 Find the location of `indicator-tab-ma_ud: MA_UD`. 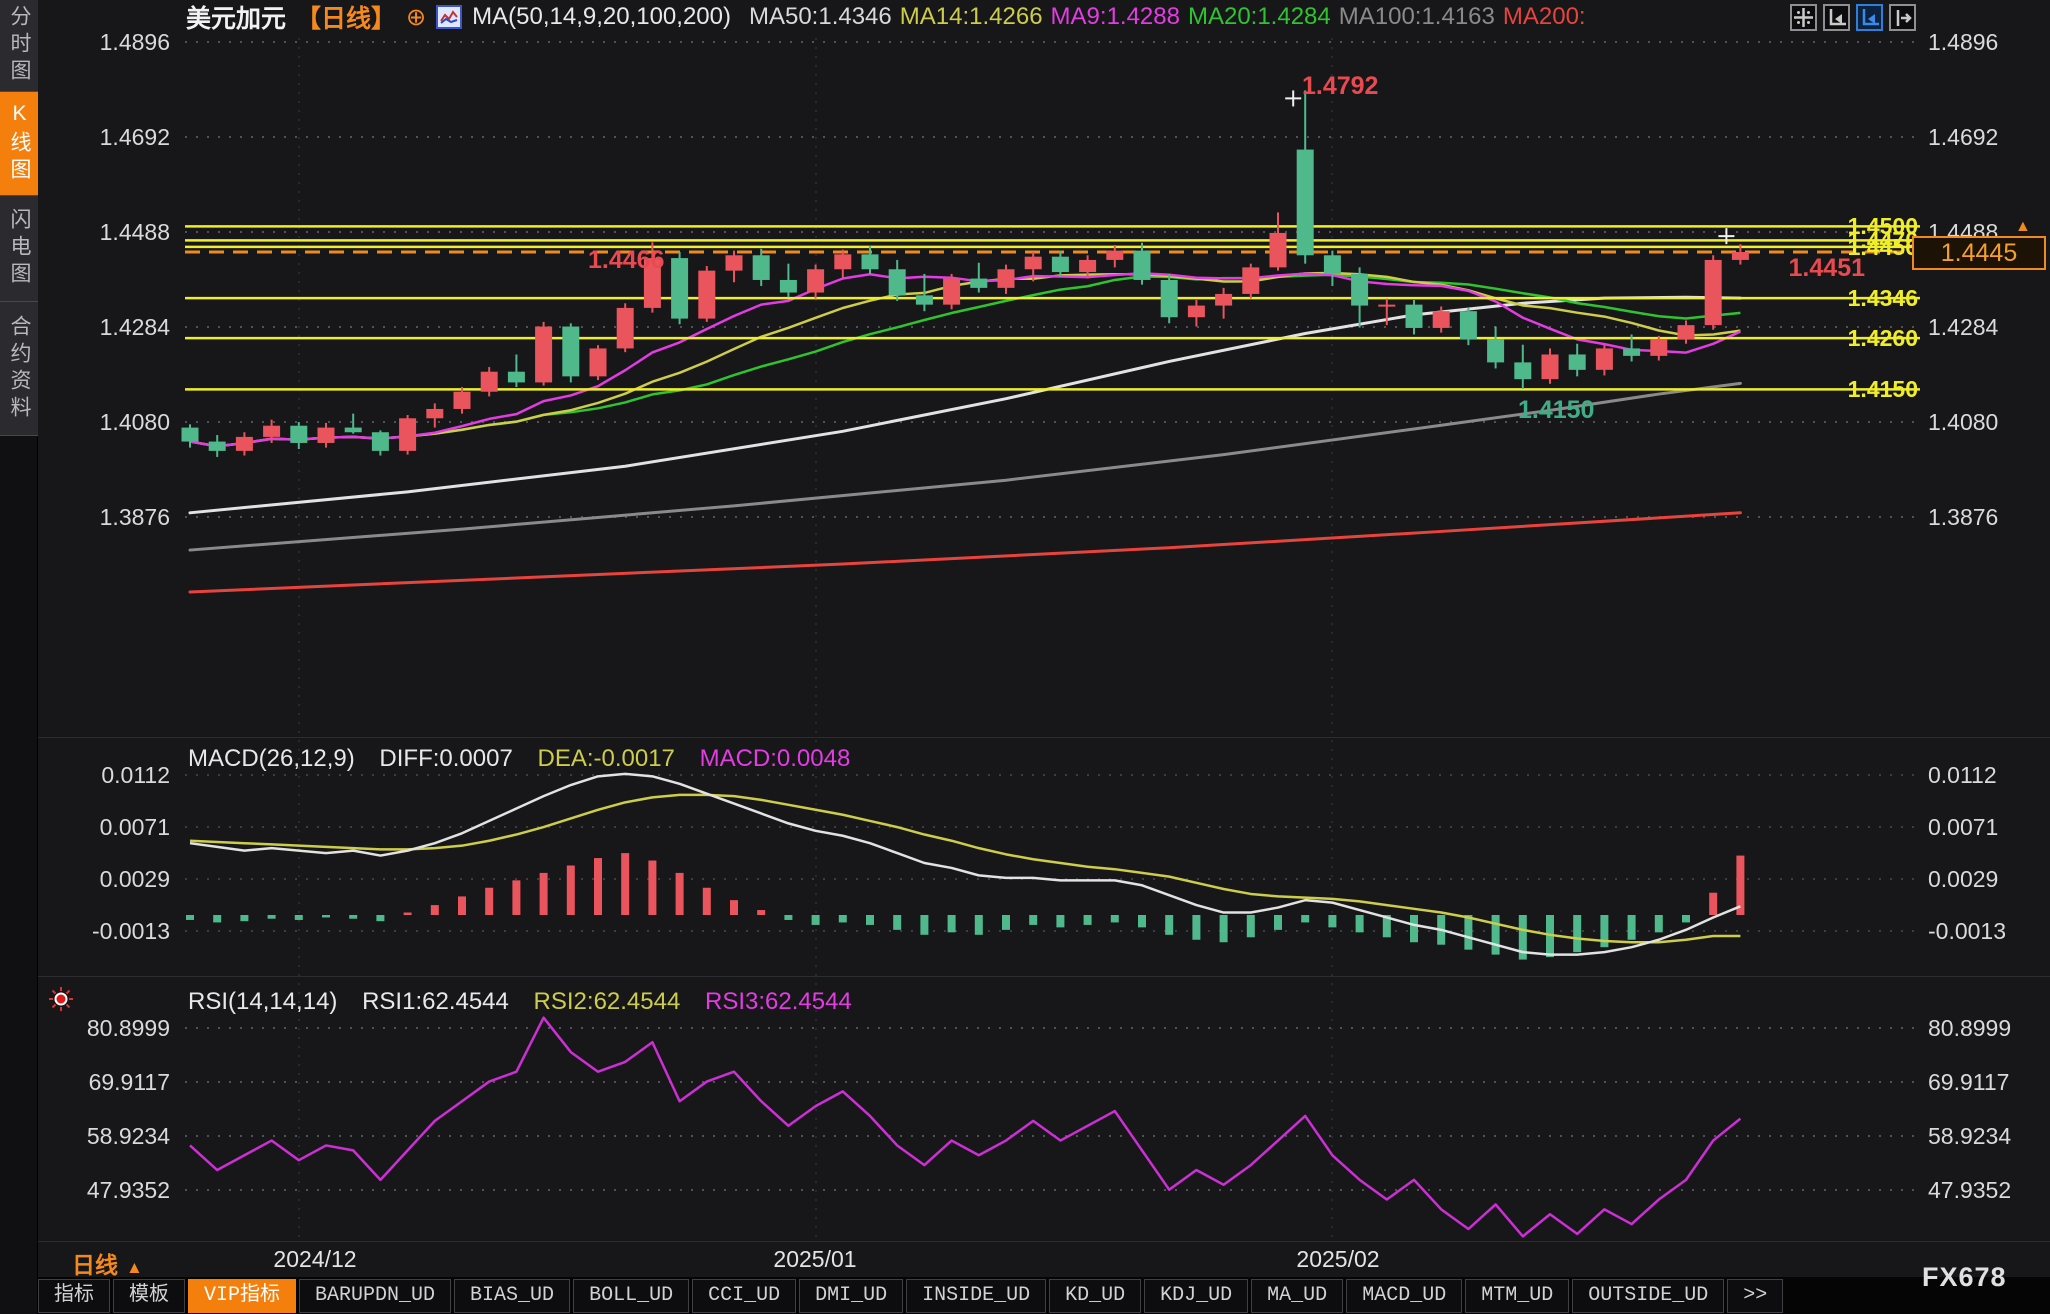

indicator-tab-ma_ud: MA_UD is located at coordinates (1297, 1296).